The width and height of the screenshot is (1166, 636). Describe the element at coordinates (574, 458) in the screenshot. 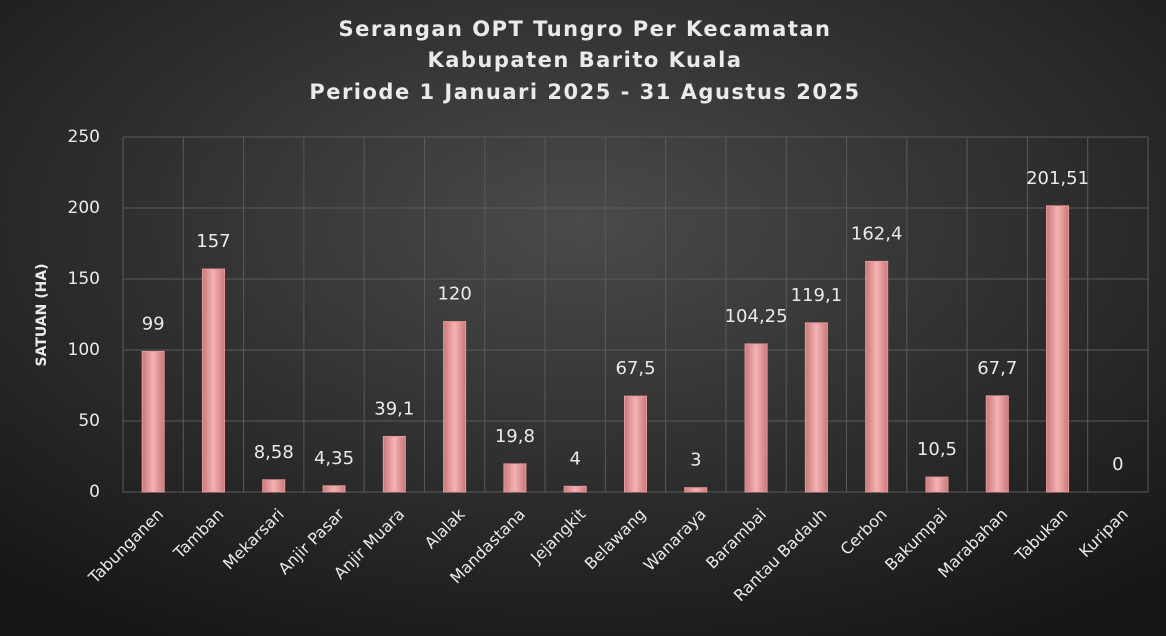

I see `value-label: 4` at that location.